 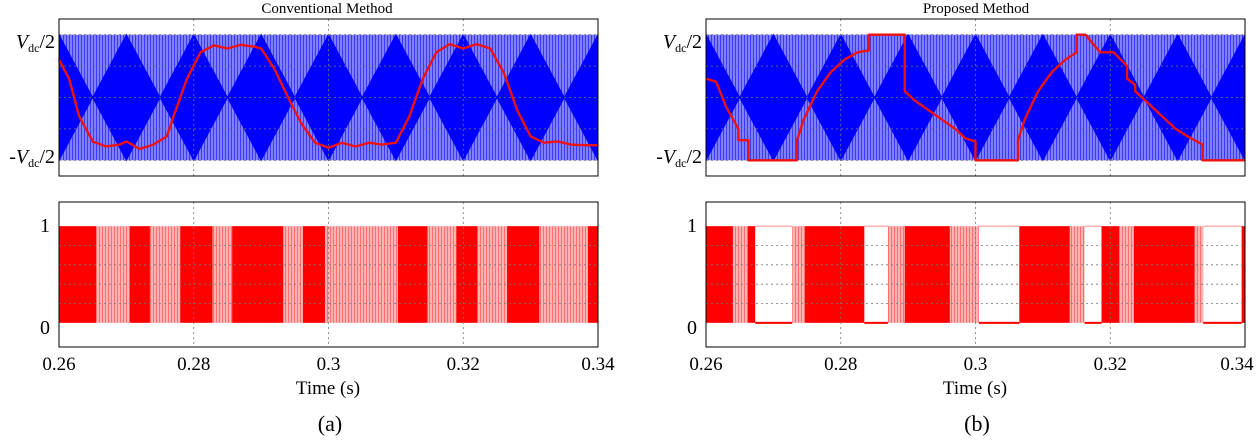 What do you see at coordinates (330, 423) in the screenshot?
I see `panel-label: (a)` at bounding box center [330, 423].